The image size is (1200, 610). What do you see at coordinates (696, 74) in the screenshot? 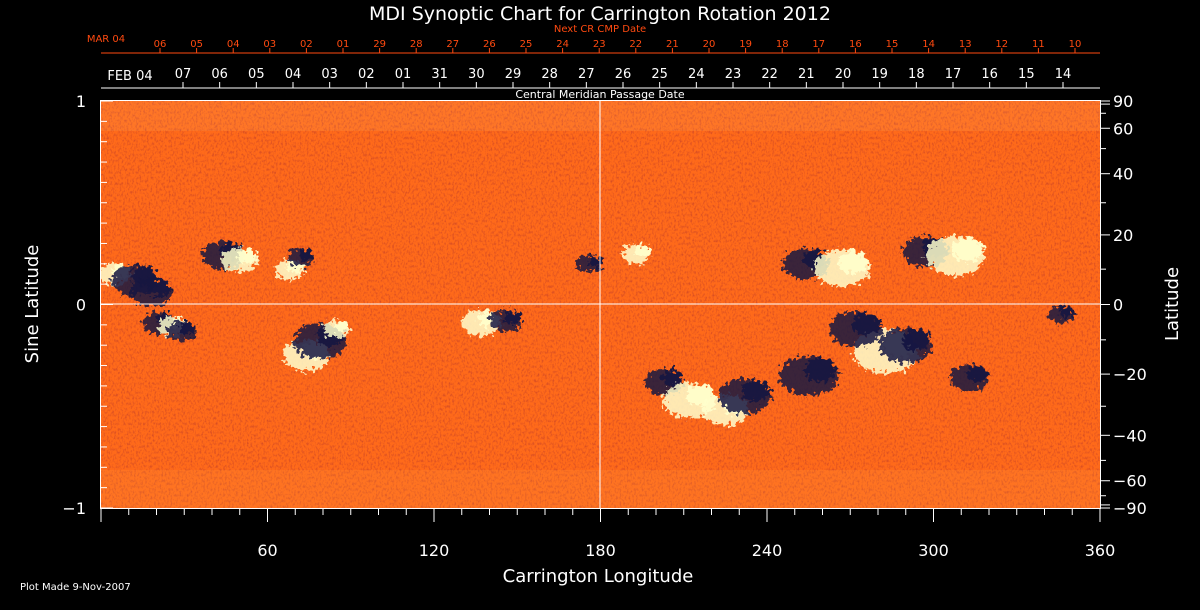
I see `cmp-date-label: 24` at bounding box center [696, 74].